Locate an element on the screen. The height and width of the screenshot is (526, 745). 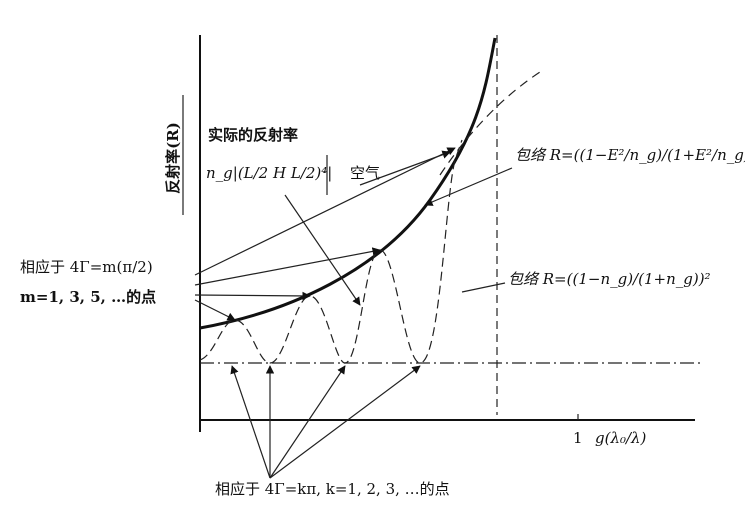
upper-envelope-extension is located at coordinates (490, 123).